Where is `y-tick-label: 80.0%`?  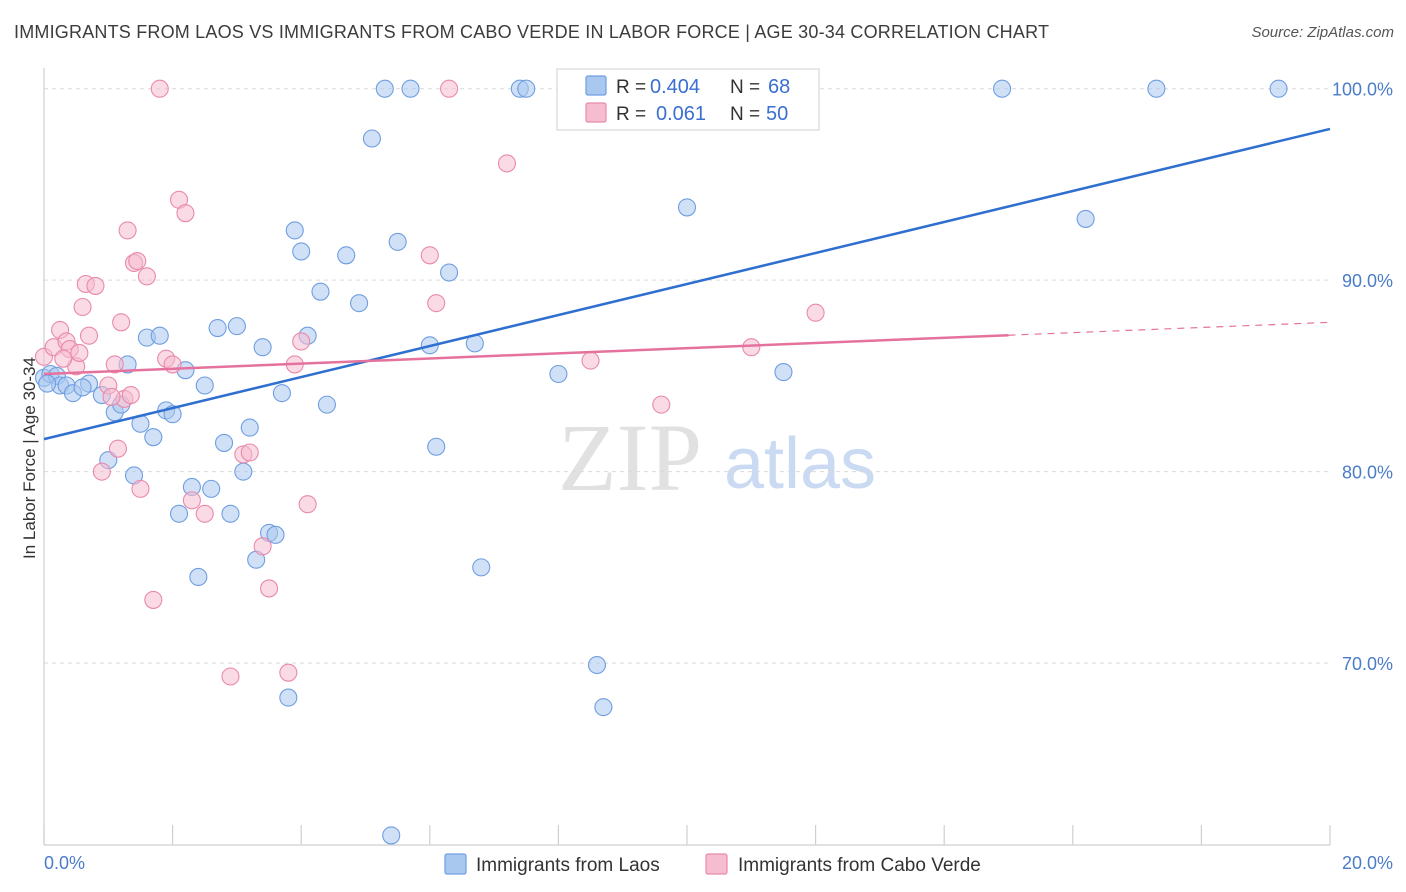
y-tick-label: 80.0% is located at coordinates (1367, 473).